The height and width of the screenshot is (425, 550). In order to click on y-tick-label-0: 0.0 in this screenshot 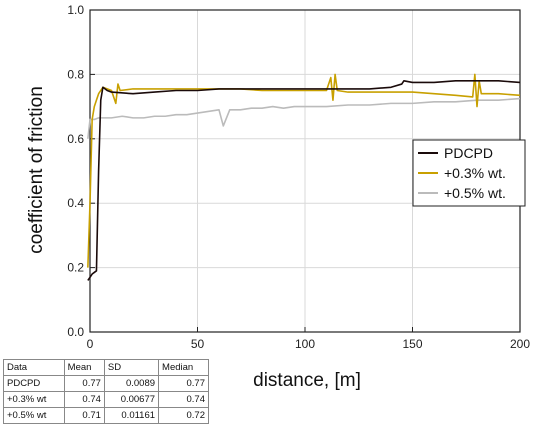, I will do `click(75, 332)`.